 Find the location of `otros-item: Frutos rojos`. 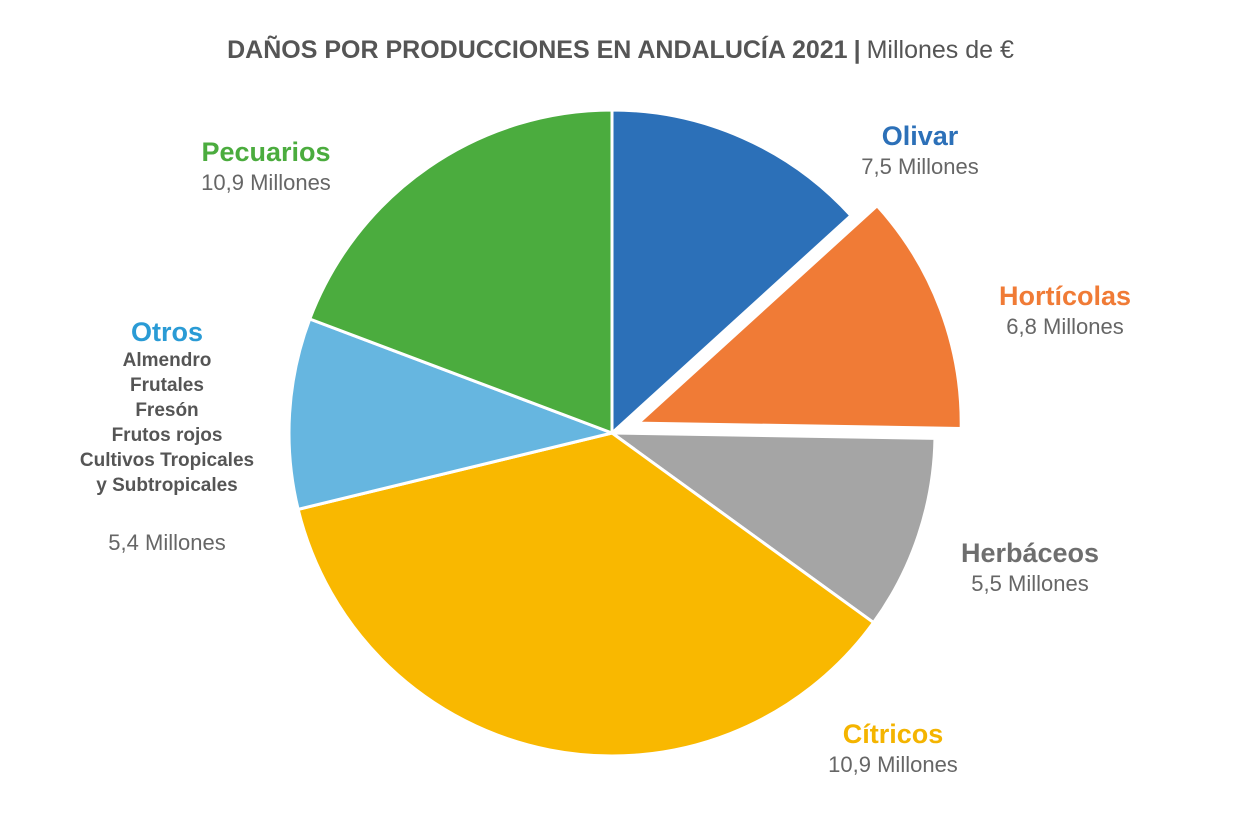

otros-item: Frutos rojos is located at coordinates (167, 435).